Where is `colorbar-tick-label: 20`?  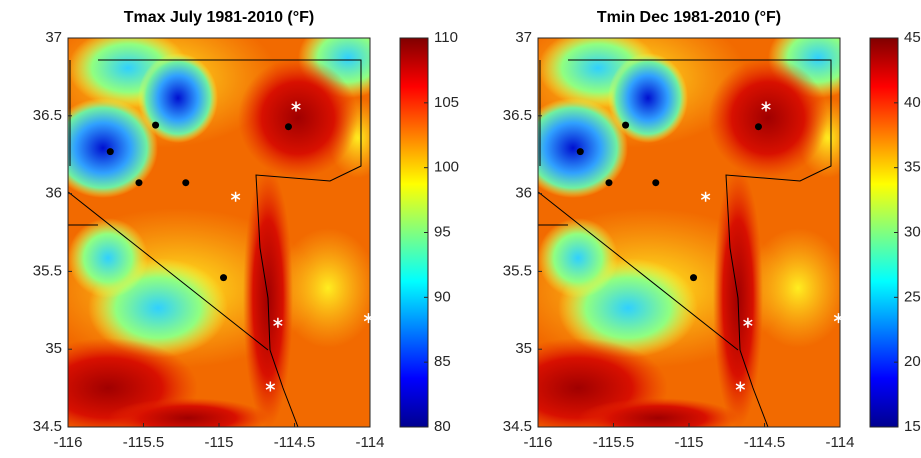
colorbar-tick-label: 20 is located at coordinates (912, 361).